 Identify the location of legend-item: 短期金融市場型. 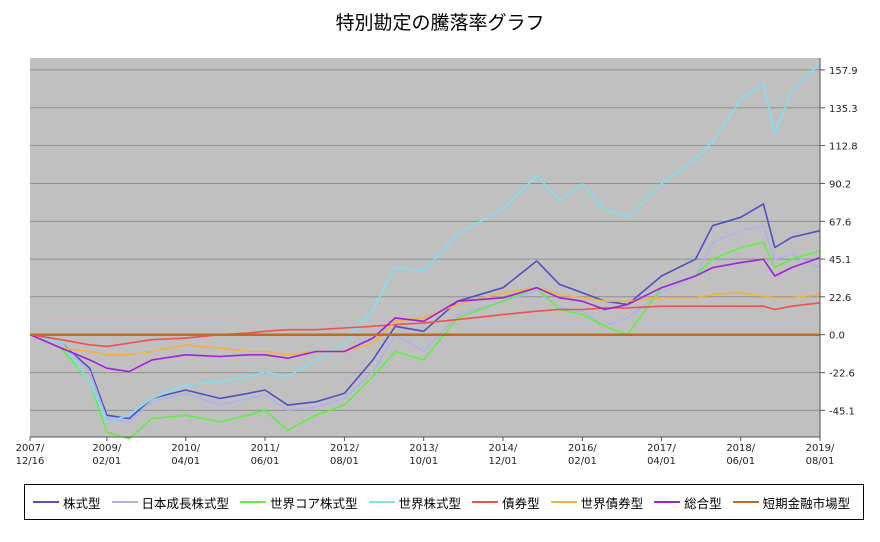
(791, 502).